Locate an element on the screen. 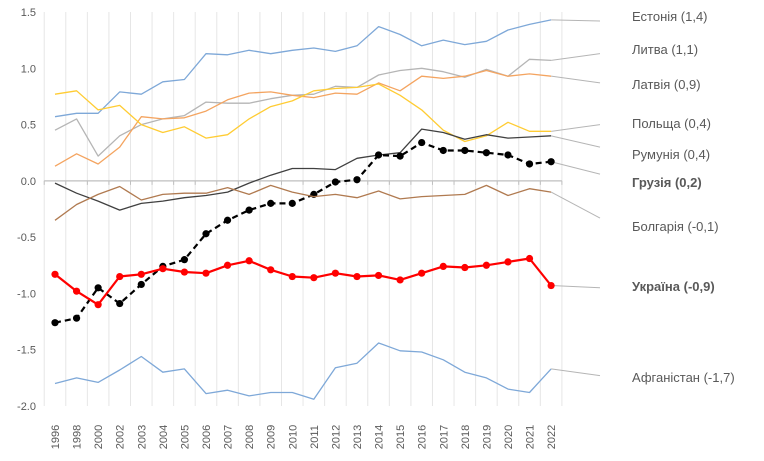 Image resolution: width=764 pixels, height=461 pixels. x-tick-label: 2012 is located at coordinates (336, 437).